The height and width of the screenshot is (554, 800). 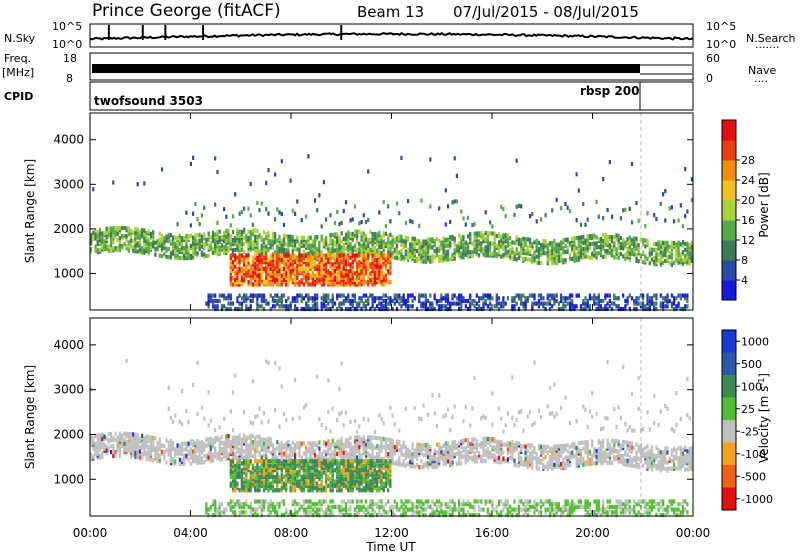 What do you see at coordinates (748, 240) in the screenshot?
I see `colorbar-tick-label: 12` at bounding box center [748, 240].